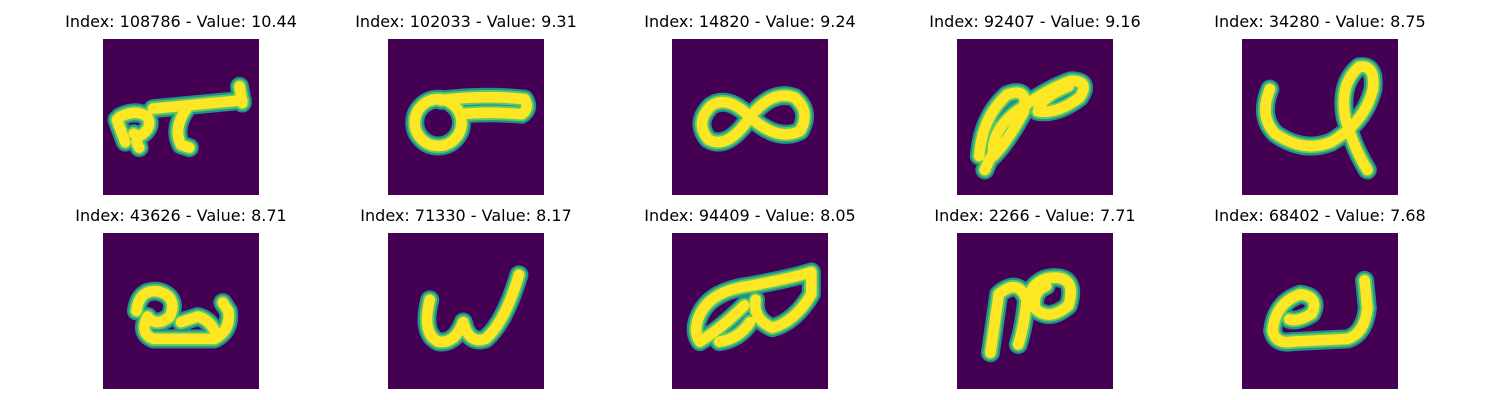 Image resolution: width=1500 pixels, height=400 pixels. I want to click on panel-2: Index: 102033 - Value: 9.31, so click(466, 103).